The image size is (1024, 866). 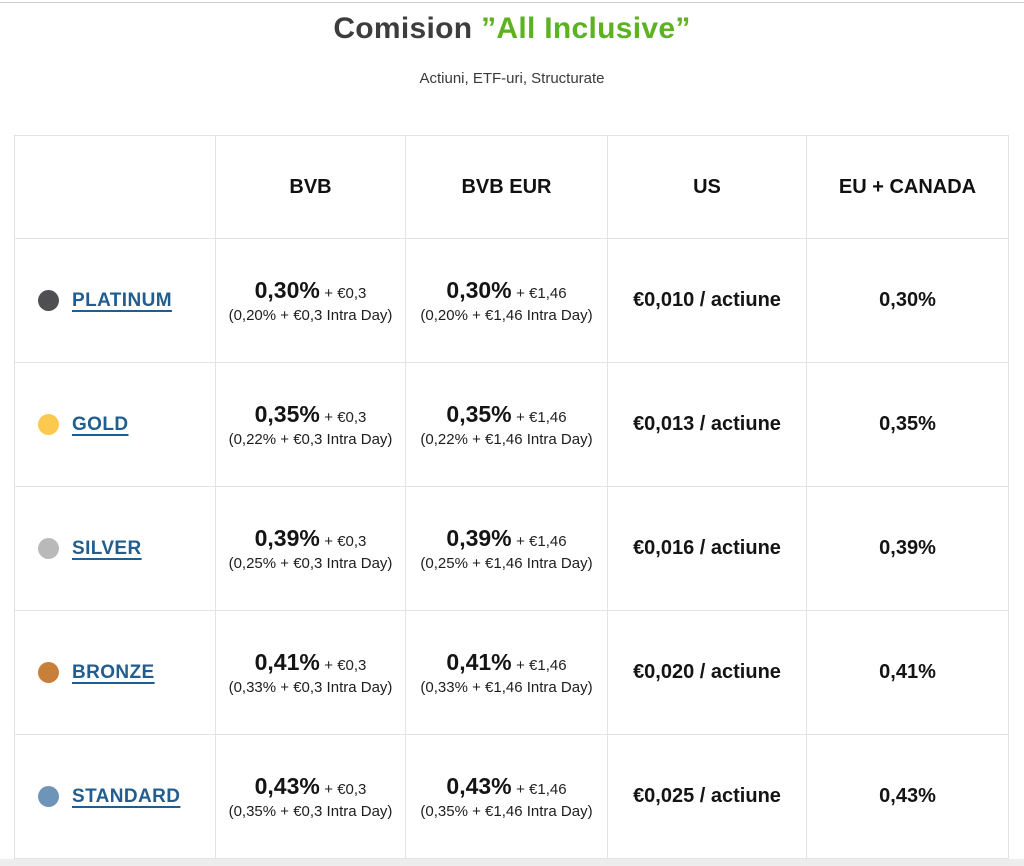 I want to click on fee-intraday: (0,35% + €0,3 Intra Day), so click(x=310, y=811).